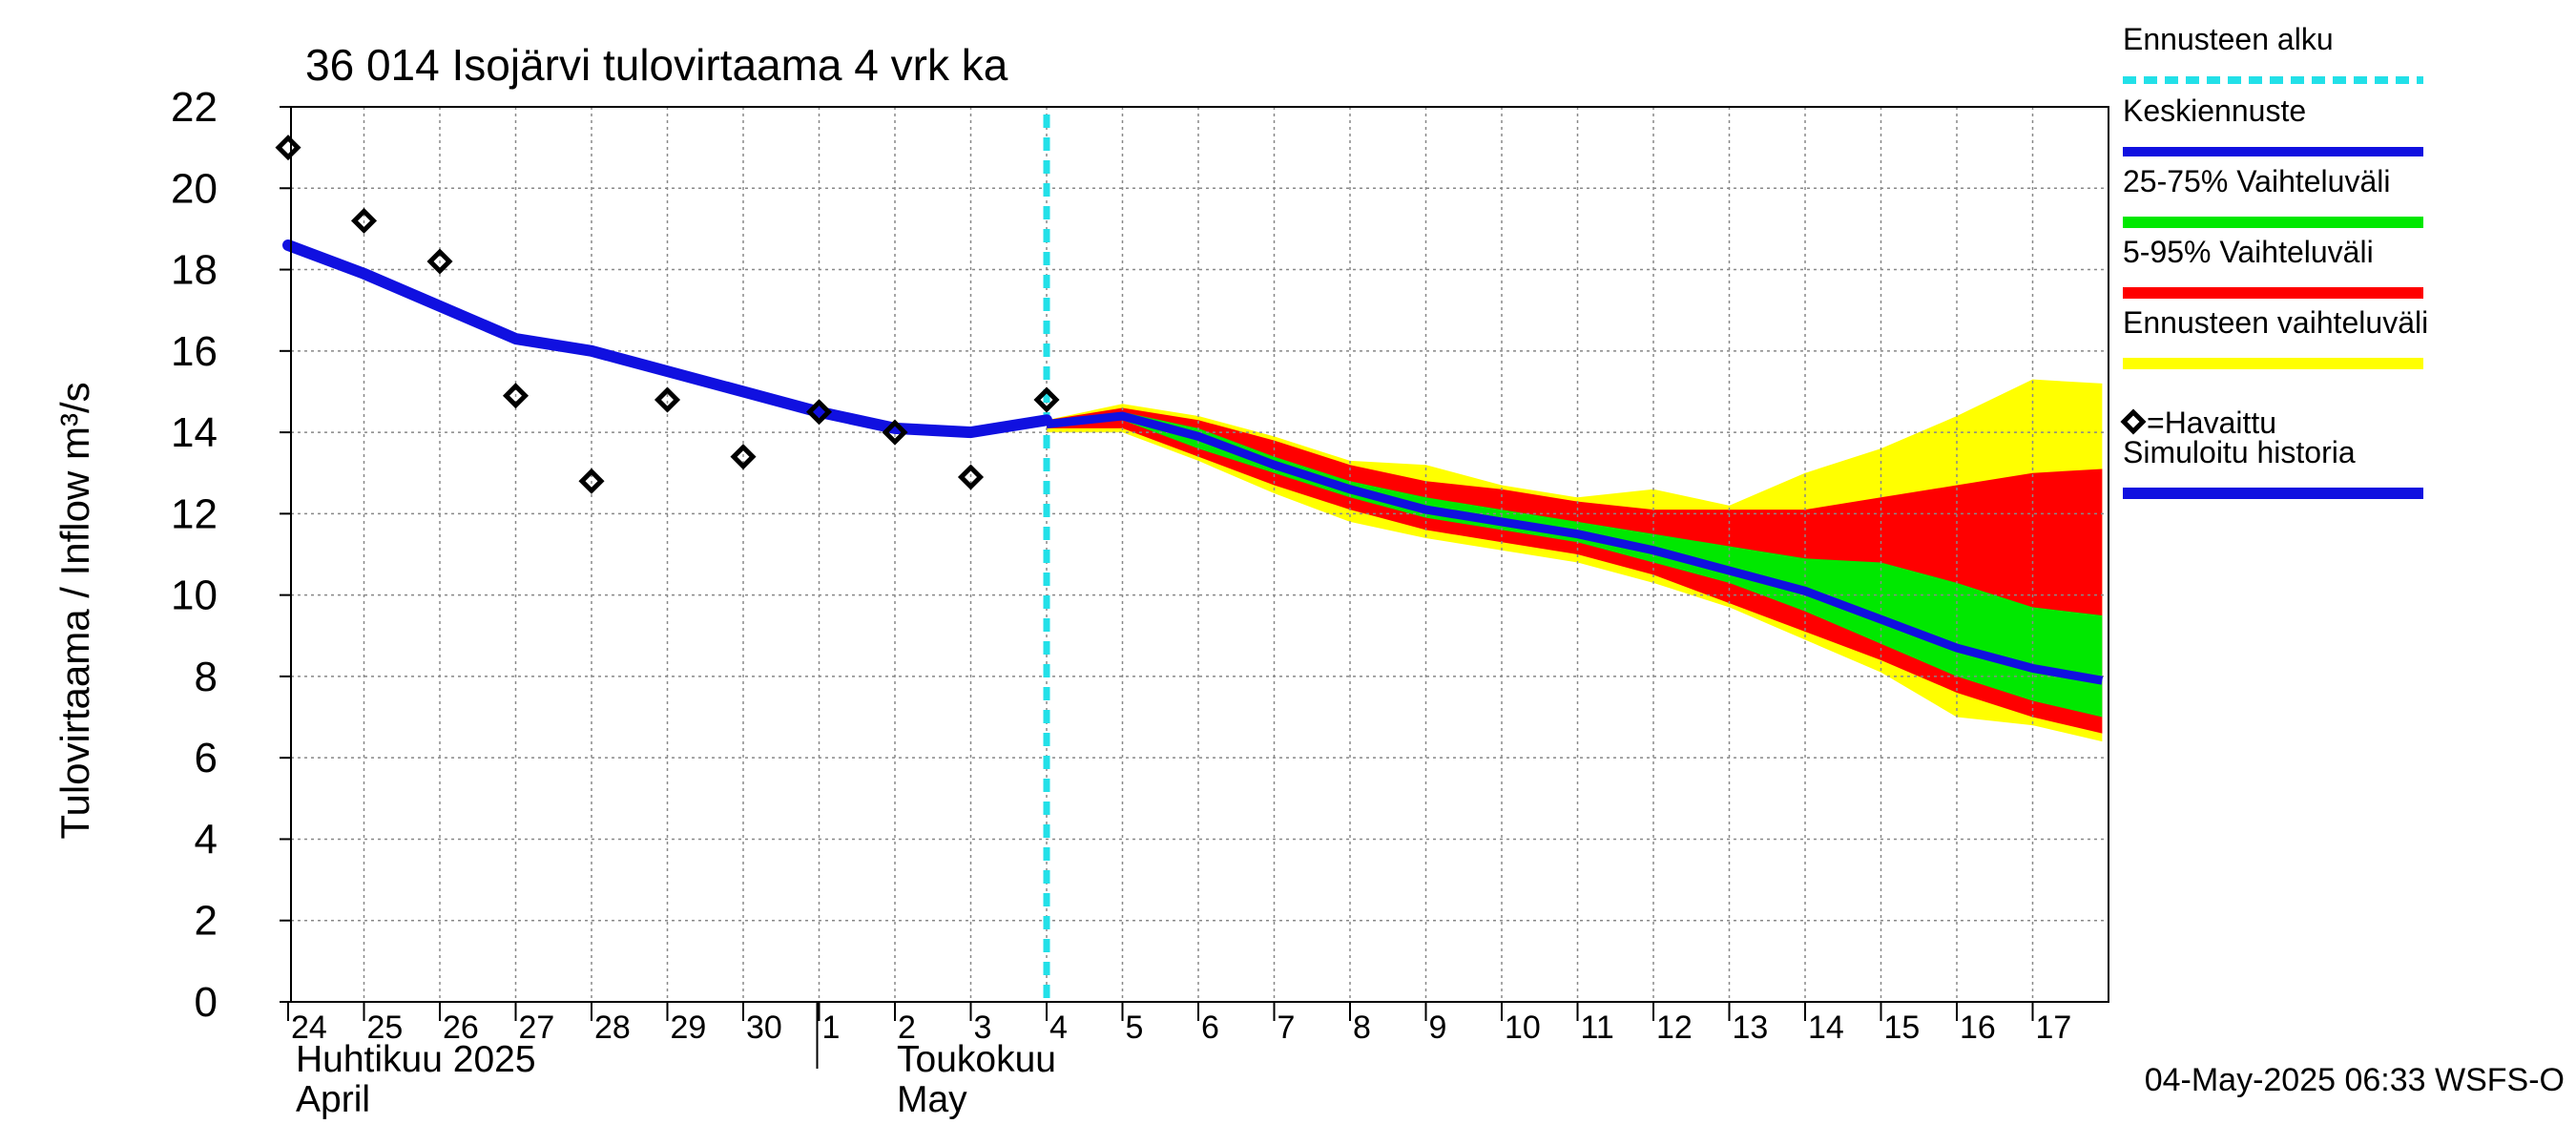 This screenshot has height=1145, width=2576. Describe the element at coordinates (1978, 1028) in the screenshot. I see `x-tick-label: 16` at that location.